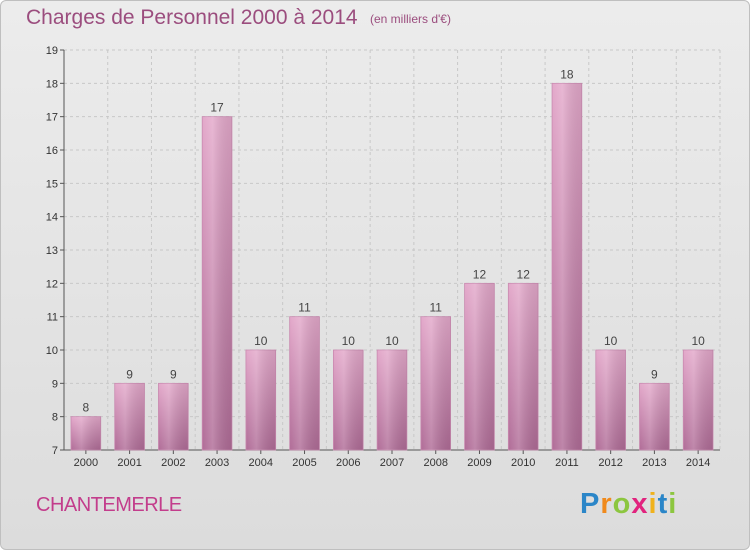  What do you see at coordinates (52, 284) in the screenshot?
I see `y-tick-label: 12` at bounding box center [52, 284].